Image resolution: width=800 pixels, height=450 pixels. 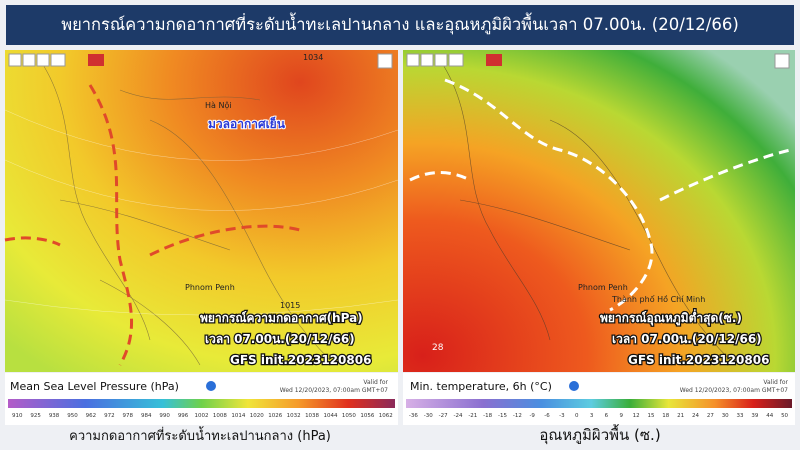 What do you see at coordinates (547, 416) in the screenshot?
I see `scale-tick-label: -6` at bounding box center [547, 416].